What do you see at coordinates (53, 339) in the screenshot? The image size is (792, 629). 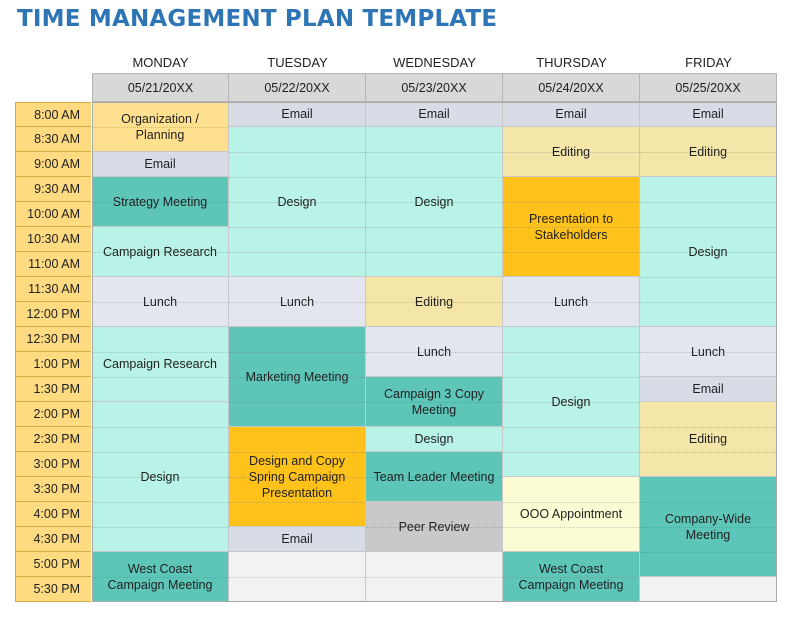 I see `time-slot-label: 12:30 PM` at bounding box center [53, 339].